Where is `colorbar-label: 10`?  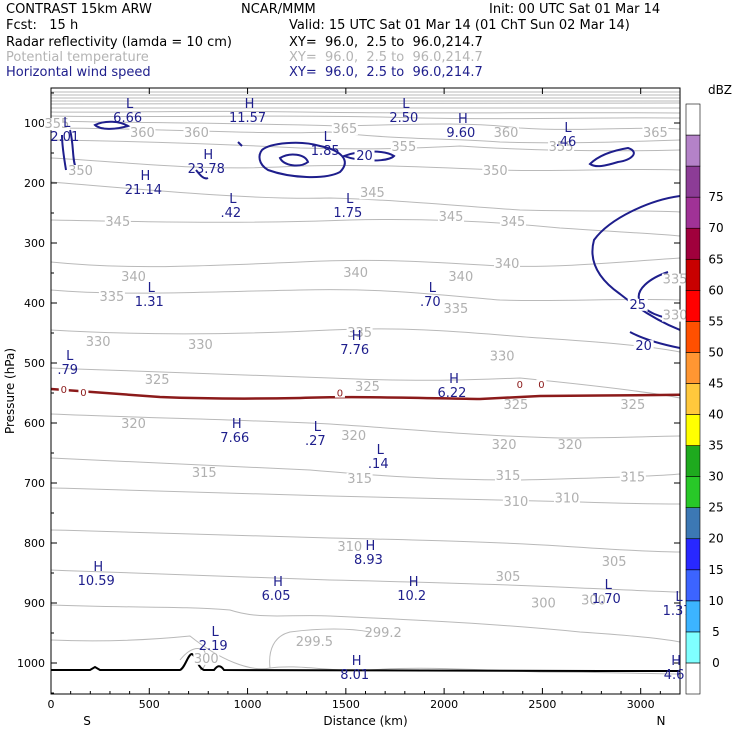 colorbar-label: 10 is located at coordinates (715, 601).